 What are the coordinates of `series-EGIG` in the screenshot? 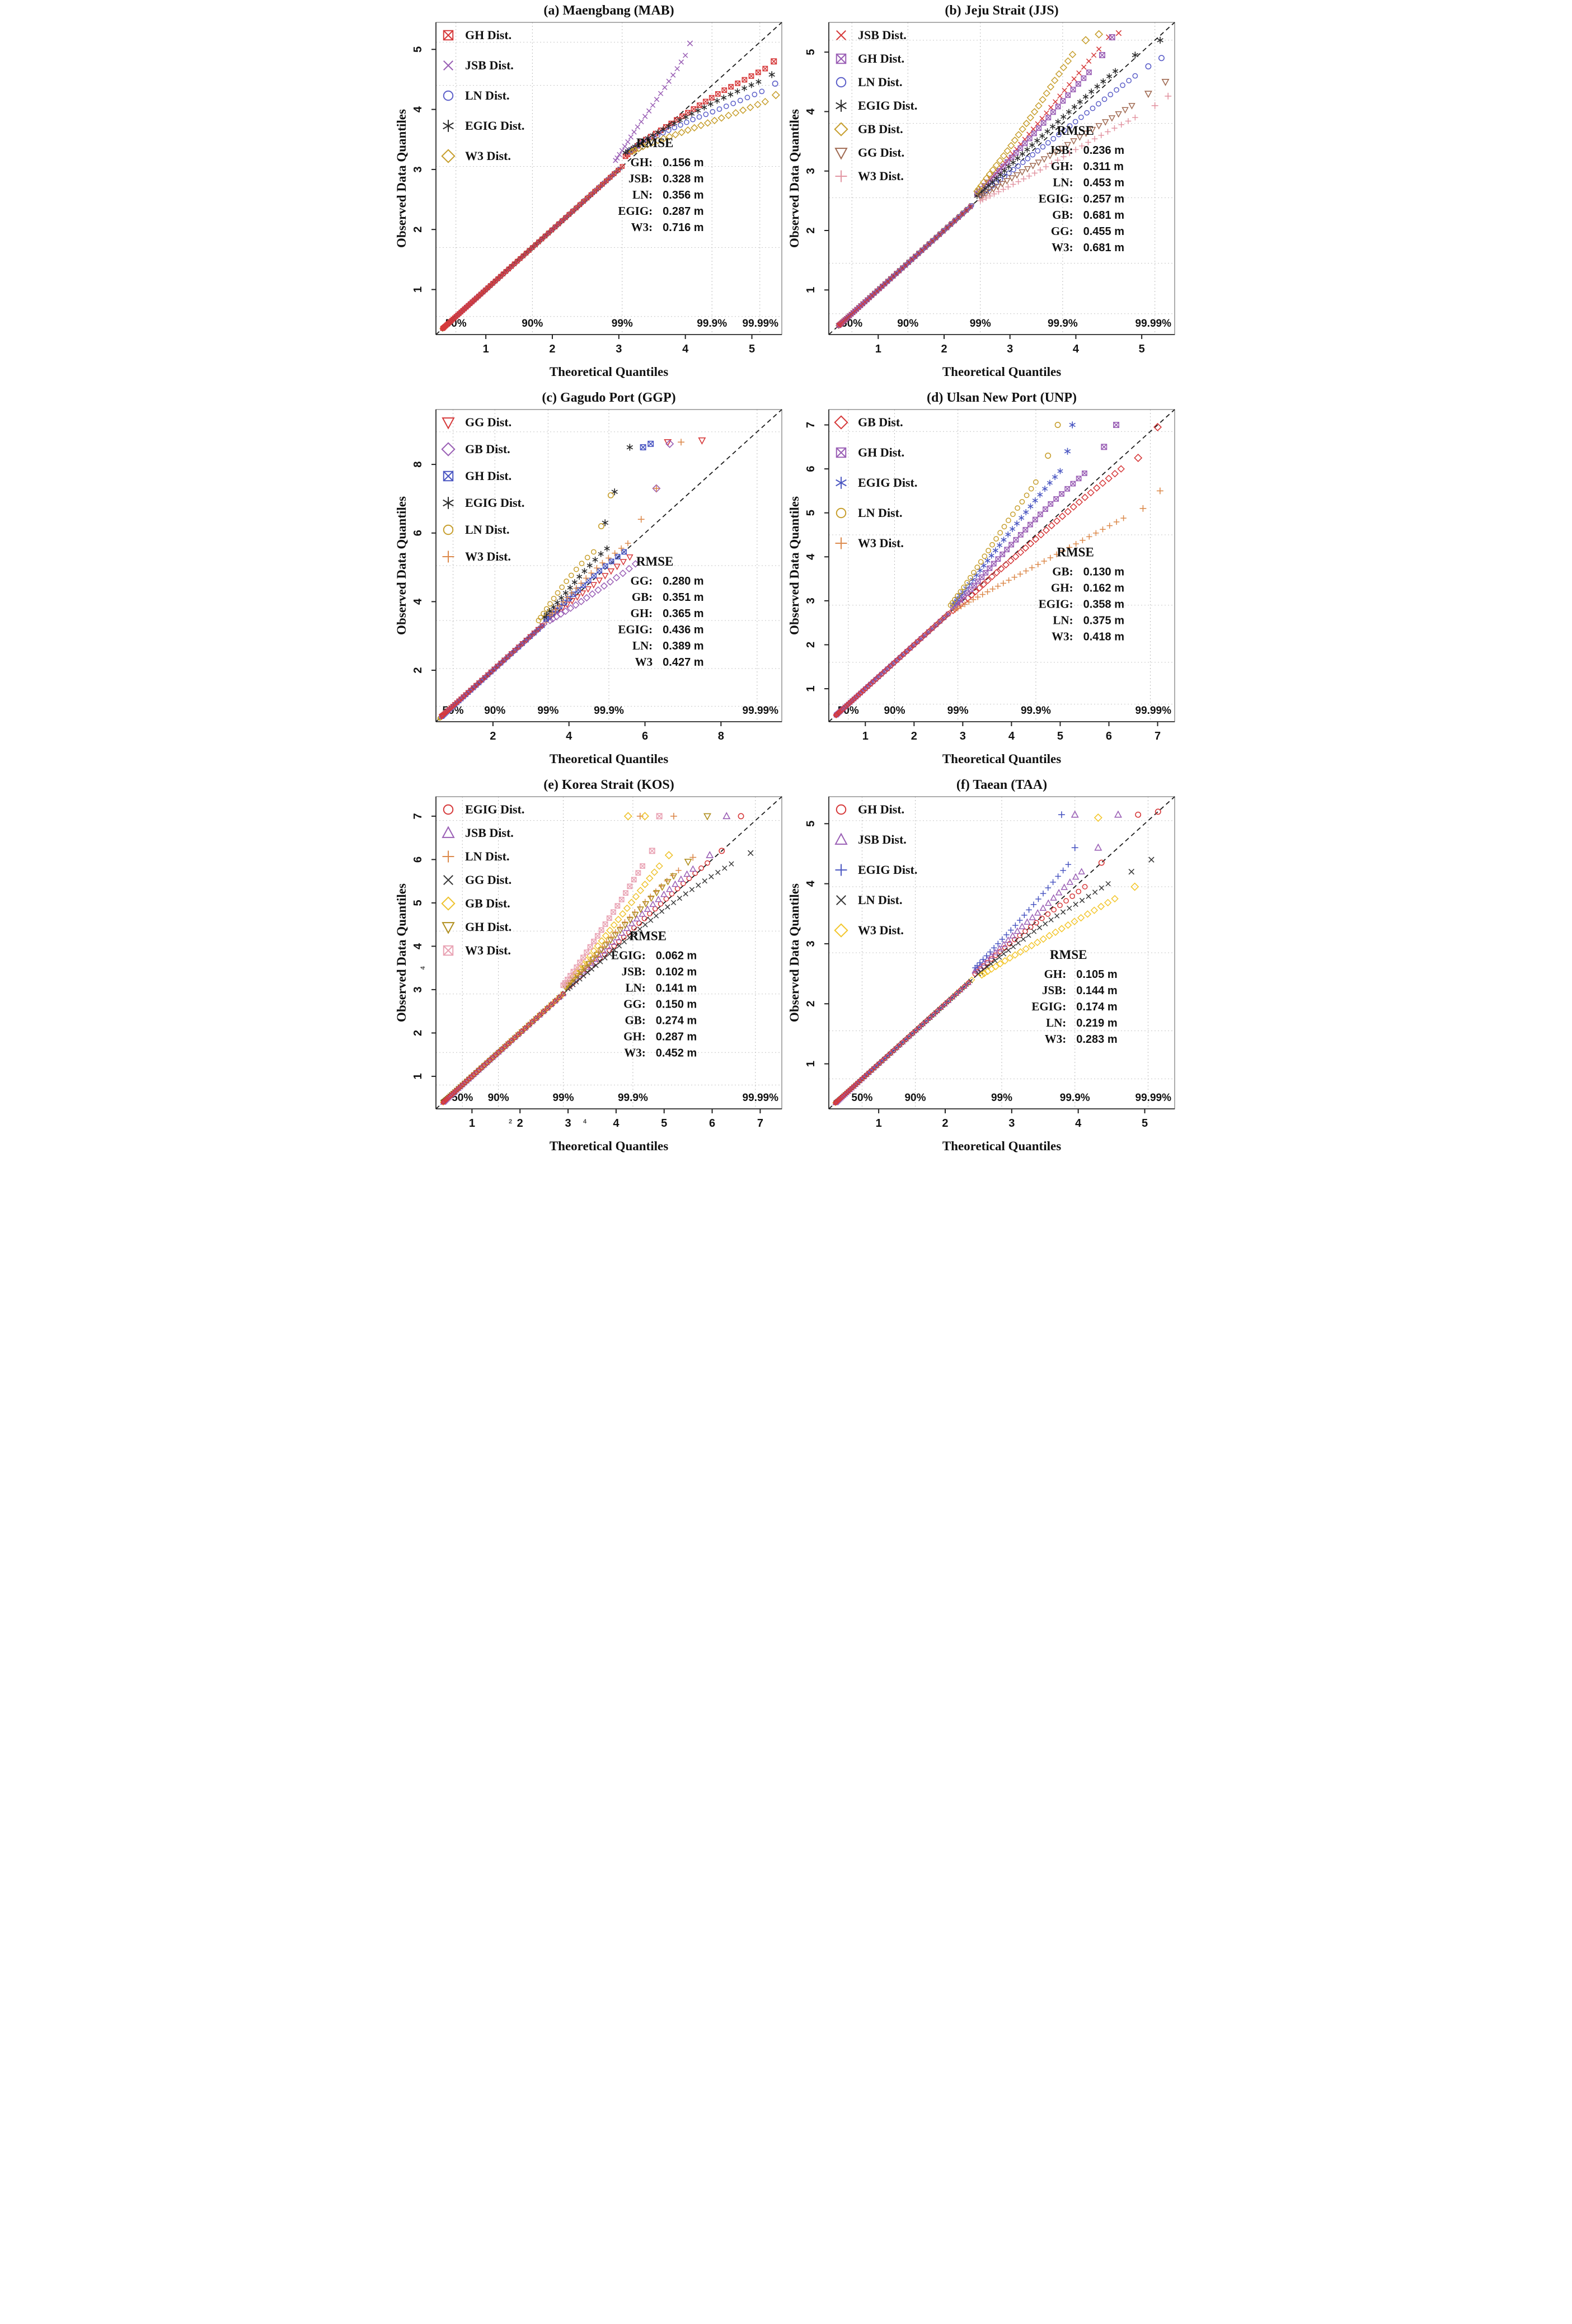 It's located at (1013, 514).